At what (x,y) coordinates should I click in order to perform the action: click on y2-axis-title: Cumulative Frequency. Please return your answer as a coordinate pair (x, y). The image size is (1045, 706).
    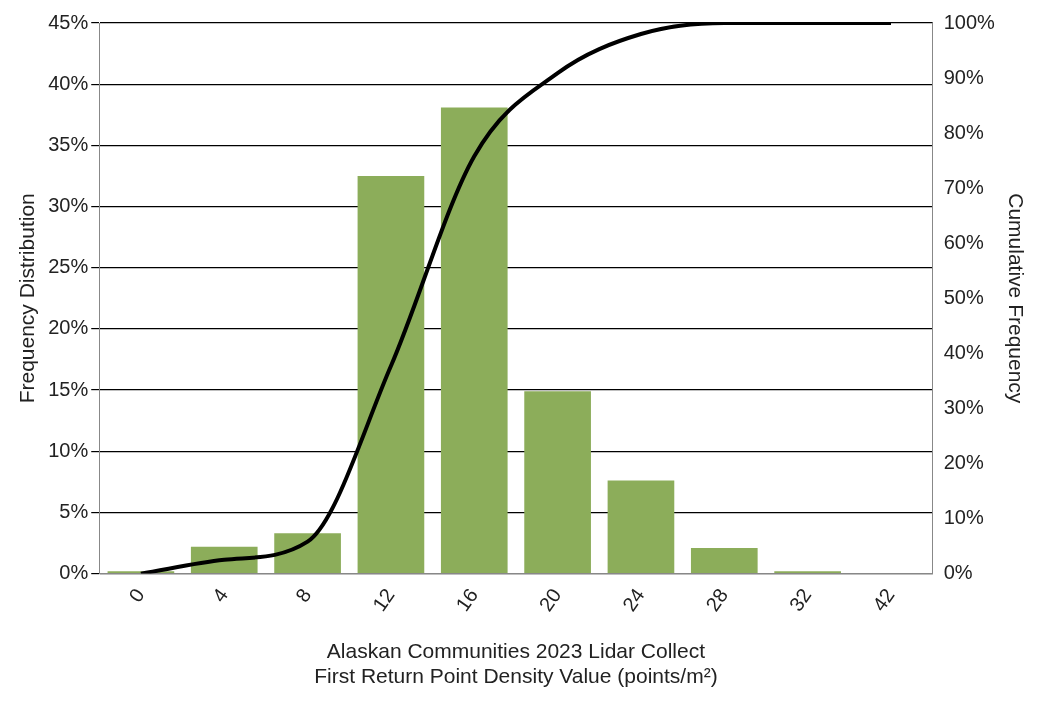
    Looking at the image, I should click on (1016, 298).